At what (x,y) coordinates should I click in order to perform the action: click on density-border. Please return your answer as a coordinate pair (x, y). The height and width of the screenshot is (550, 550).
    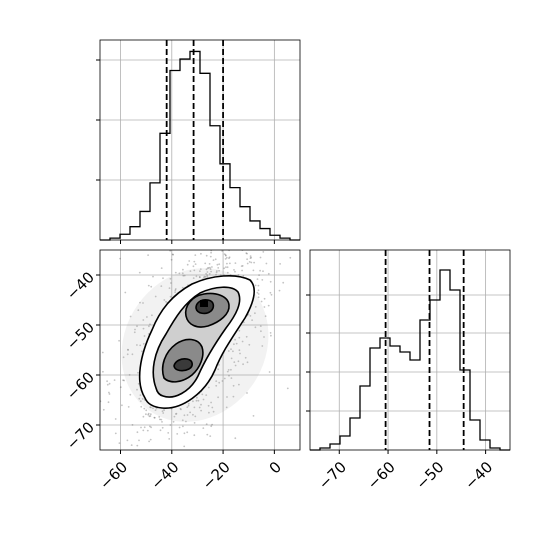
    Looking at the image, I should click on (200, 350).